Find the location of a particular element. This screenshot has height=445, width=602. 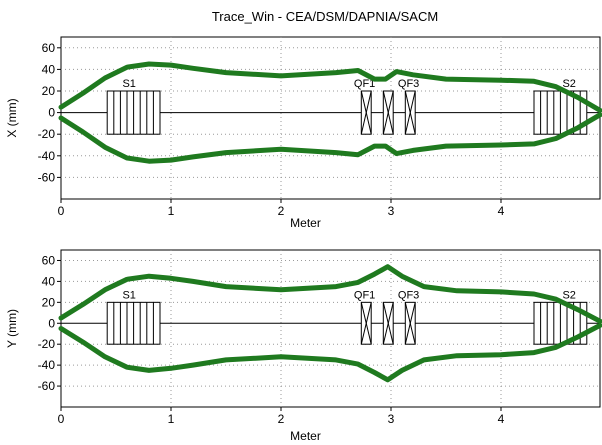

y-axis-label: Y (mm) is located at coordinates (12, 328).